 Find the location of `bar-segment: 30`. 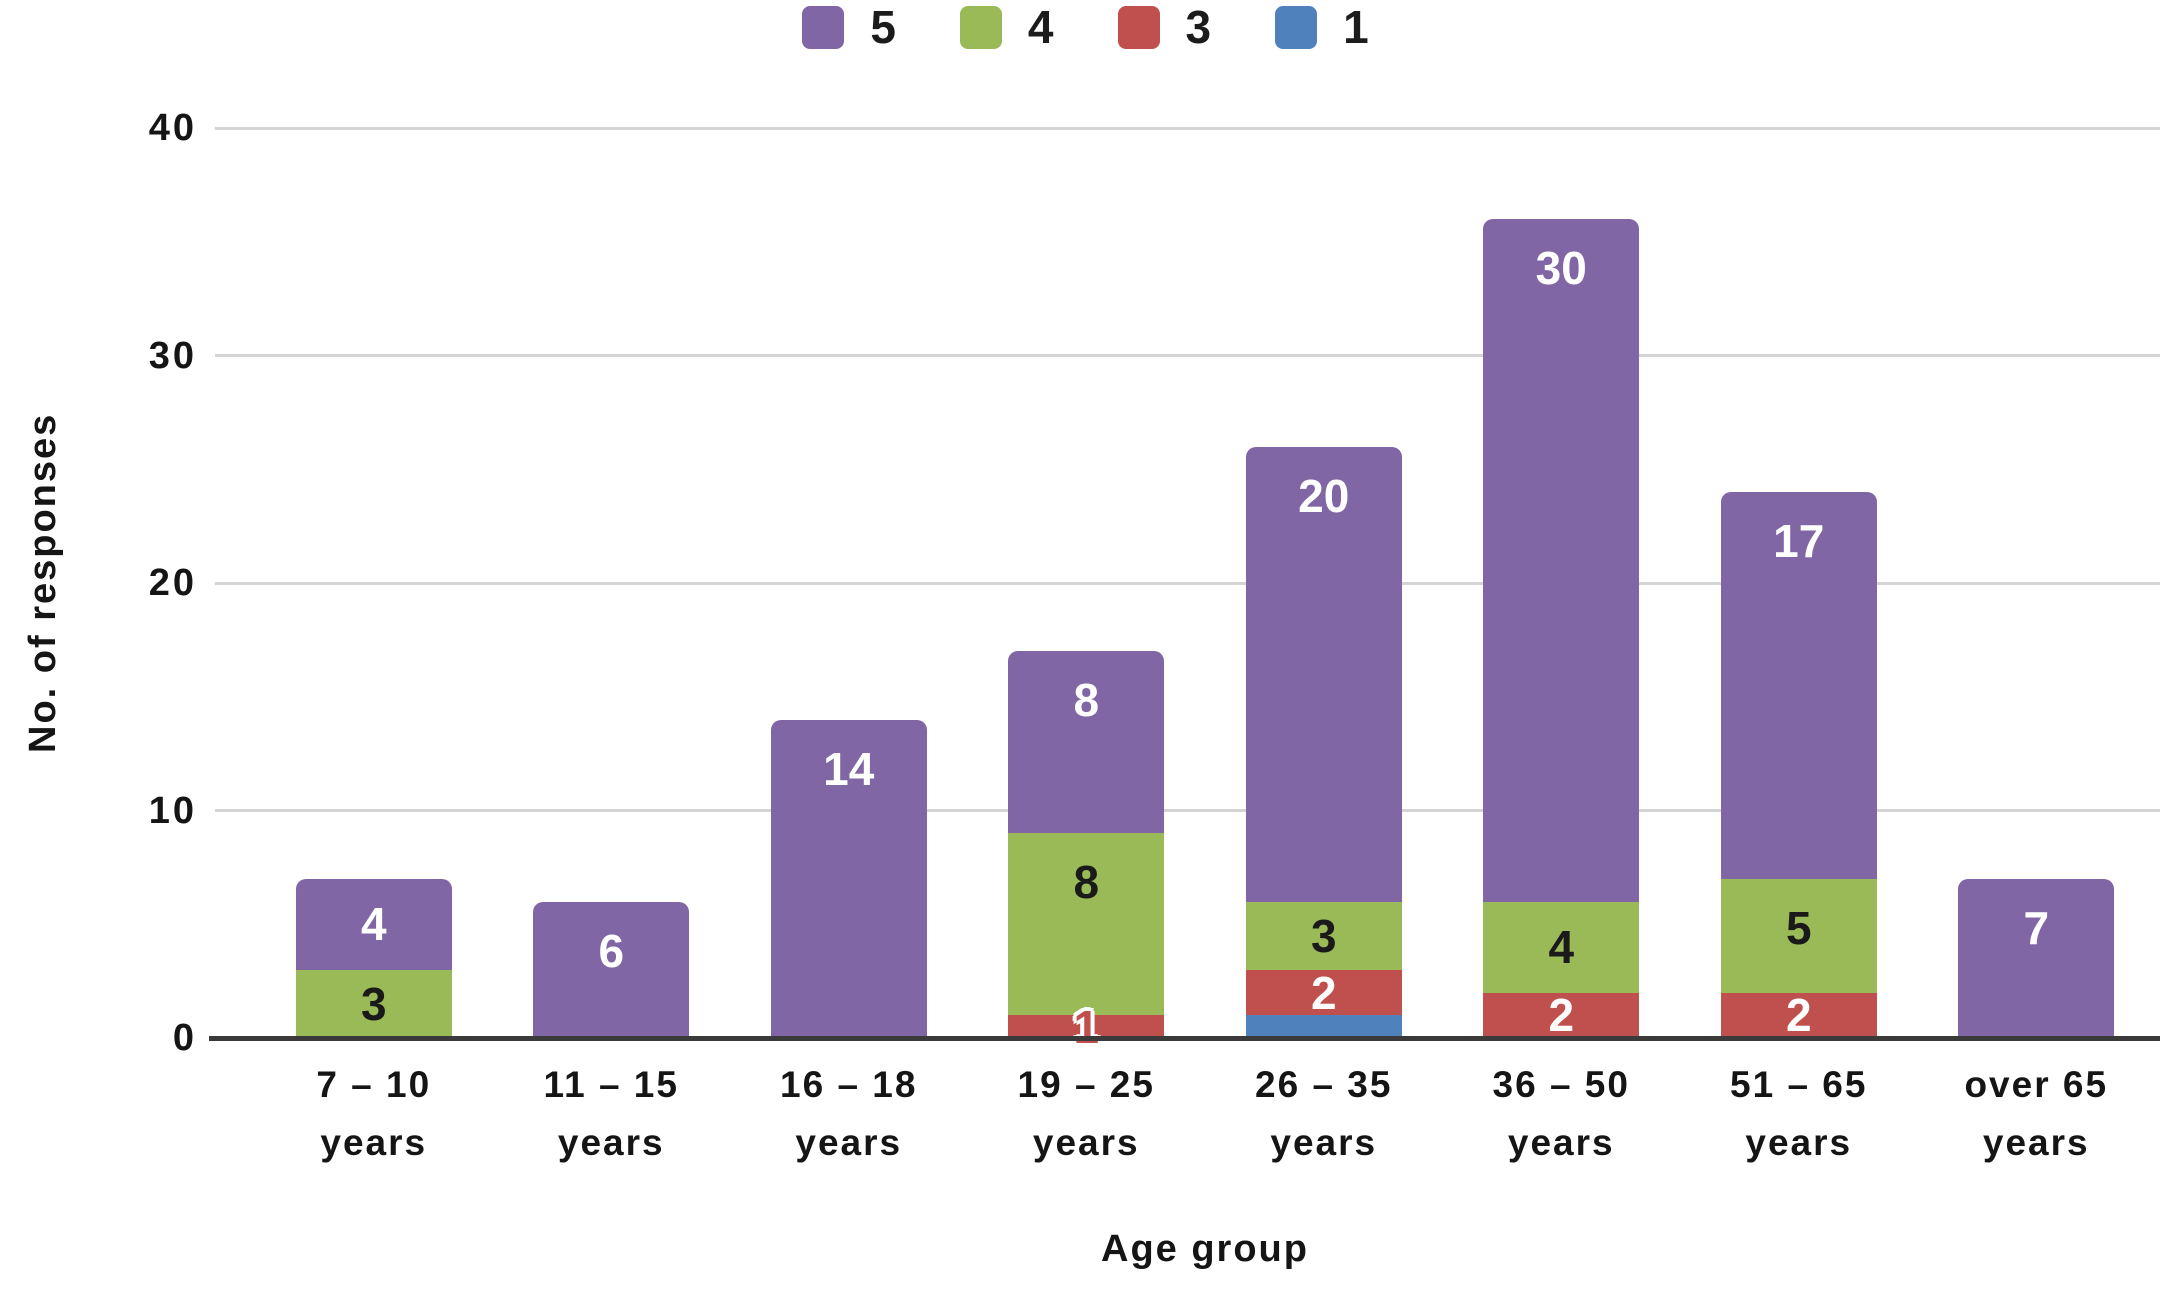

bar-segment: 30 is located at coordinates (1561, 560).